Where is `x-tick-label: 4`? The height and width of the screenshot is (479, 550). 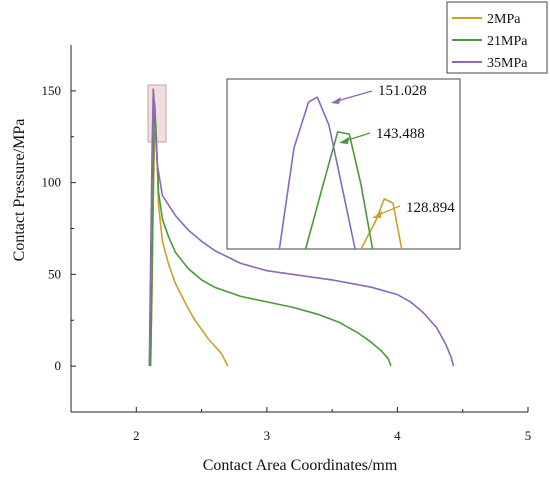
x-tick-label: 4 is located at coordinates (397, 435).